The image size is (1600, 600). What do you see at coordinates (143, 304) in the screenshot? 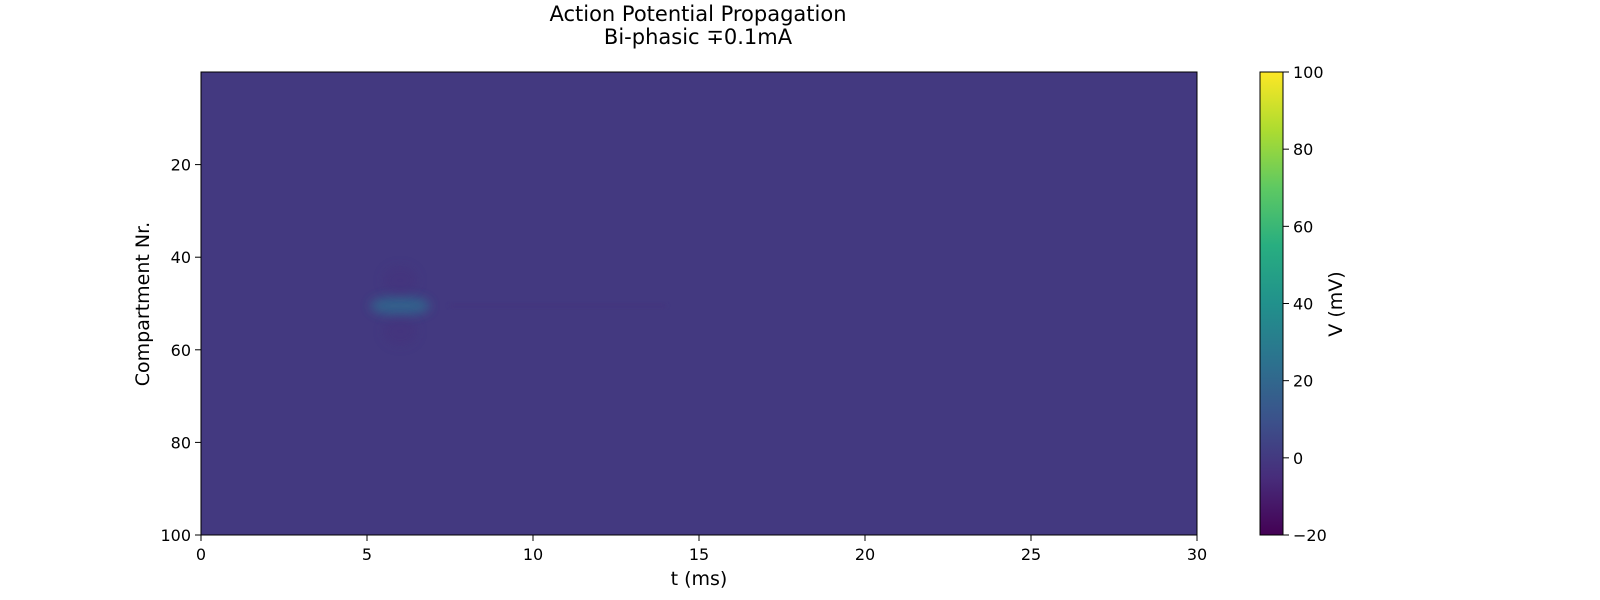
I see `y-axis-label: Compartment Nr.` at bounding box center [143, 304].